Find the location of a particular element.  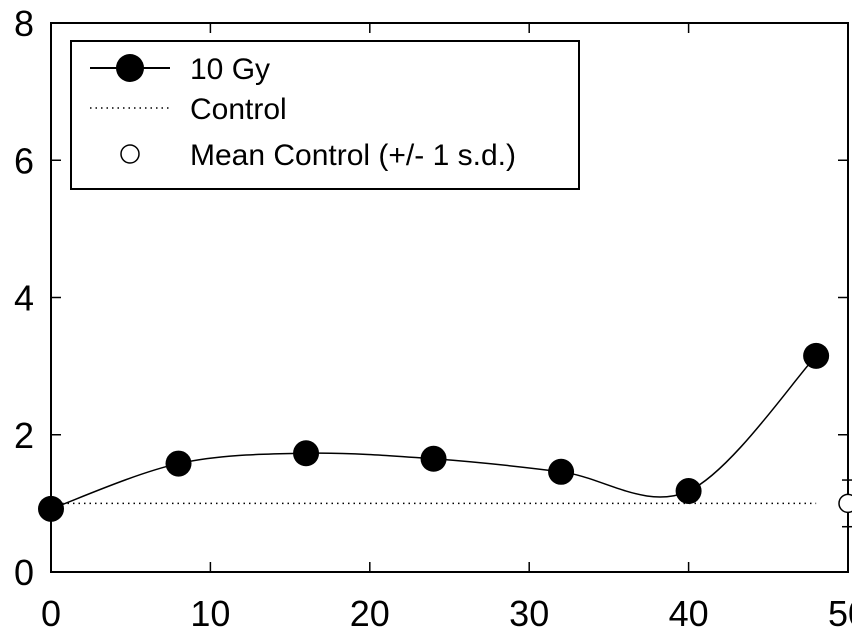

y-tick-label-4: 8 is located at coordinates (24, 23).